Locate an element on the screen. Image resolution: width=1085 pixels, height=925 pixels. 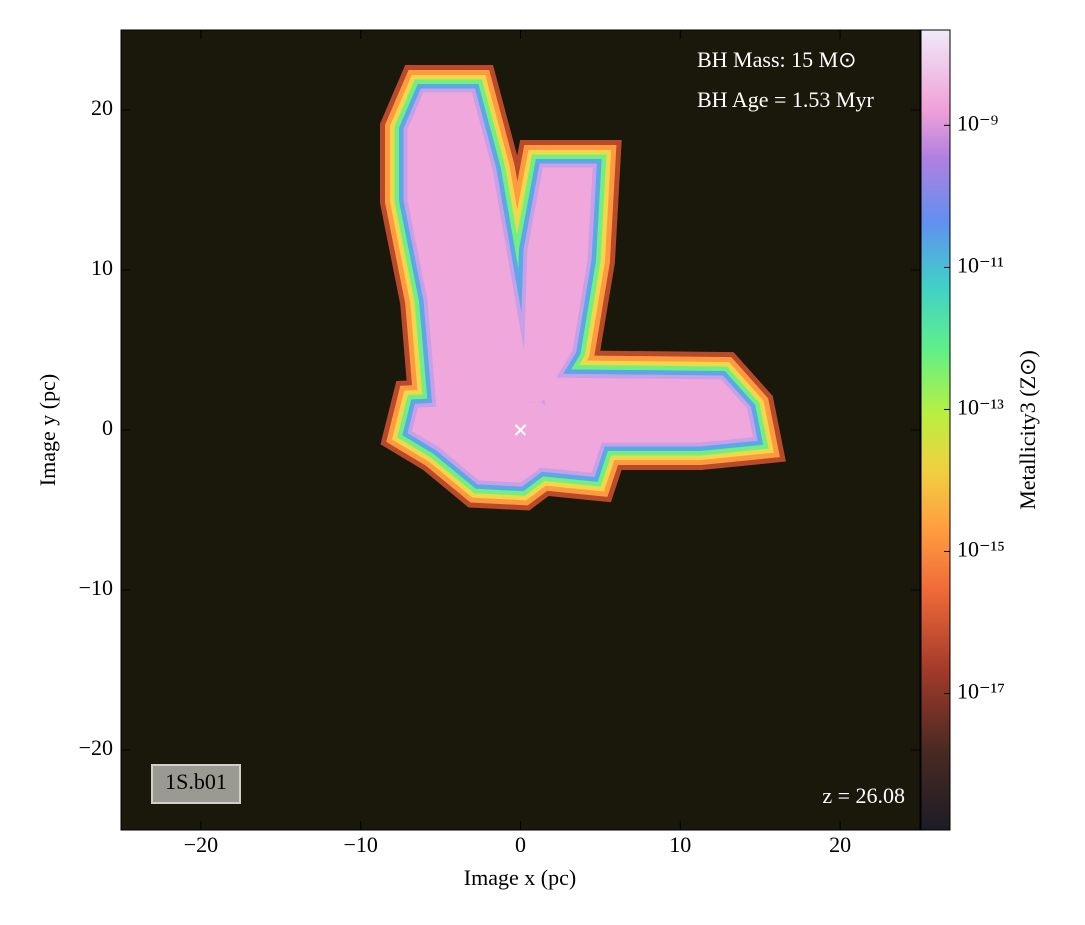
run-label: 1S.b01 is located at coordinates (196, 781).